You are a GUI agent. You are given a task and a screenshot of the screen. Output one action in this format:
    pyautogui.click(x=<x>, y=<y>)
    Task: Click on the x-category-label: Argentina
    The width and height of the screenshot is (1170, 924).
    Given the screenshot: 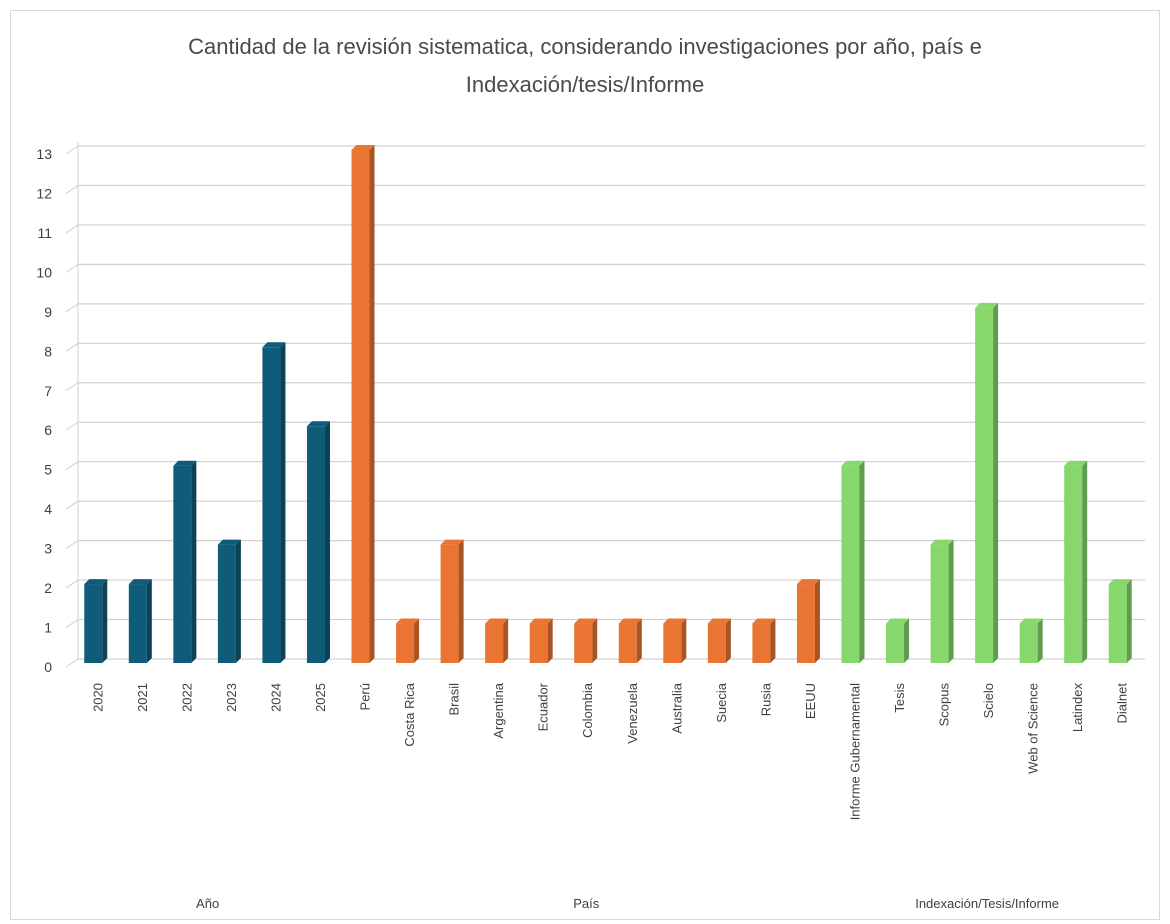 What is the action you would take?
    pyautogui.click(x=498, y=710)
    